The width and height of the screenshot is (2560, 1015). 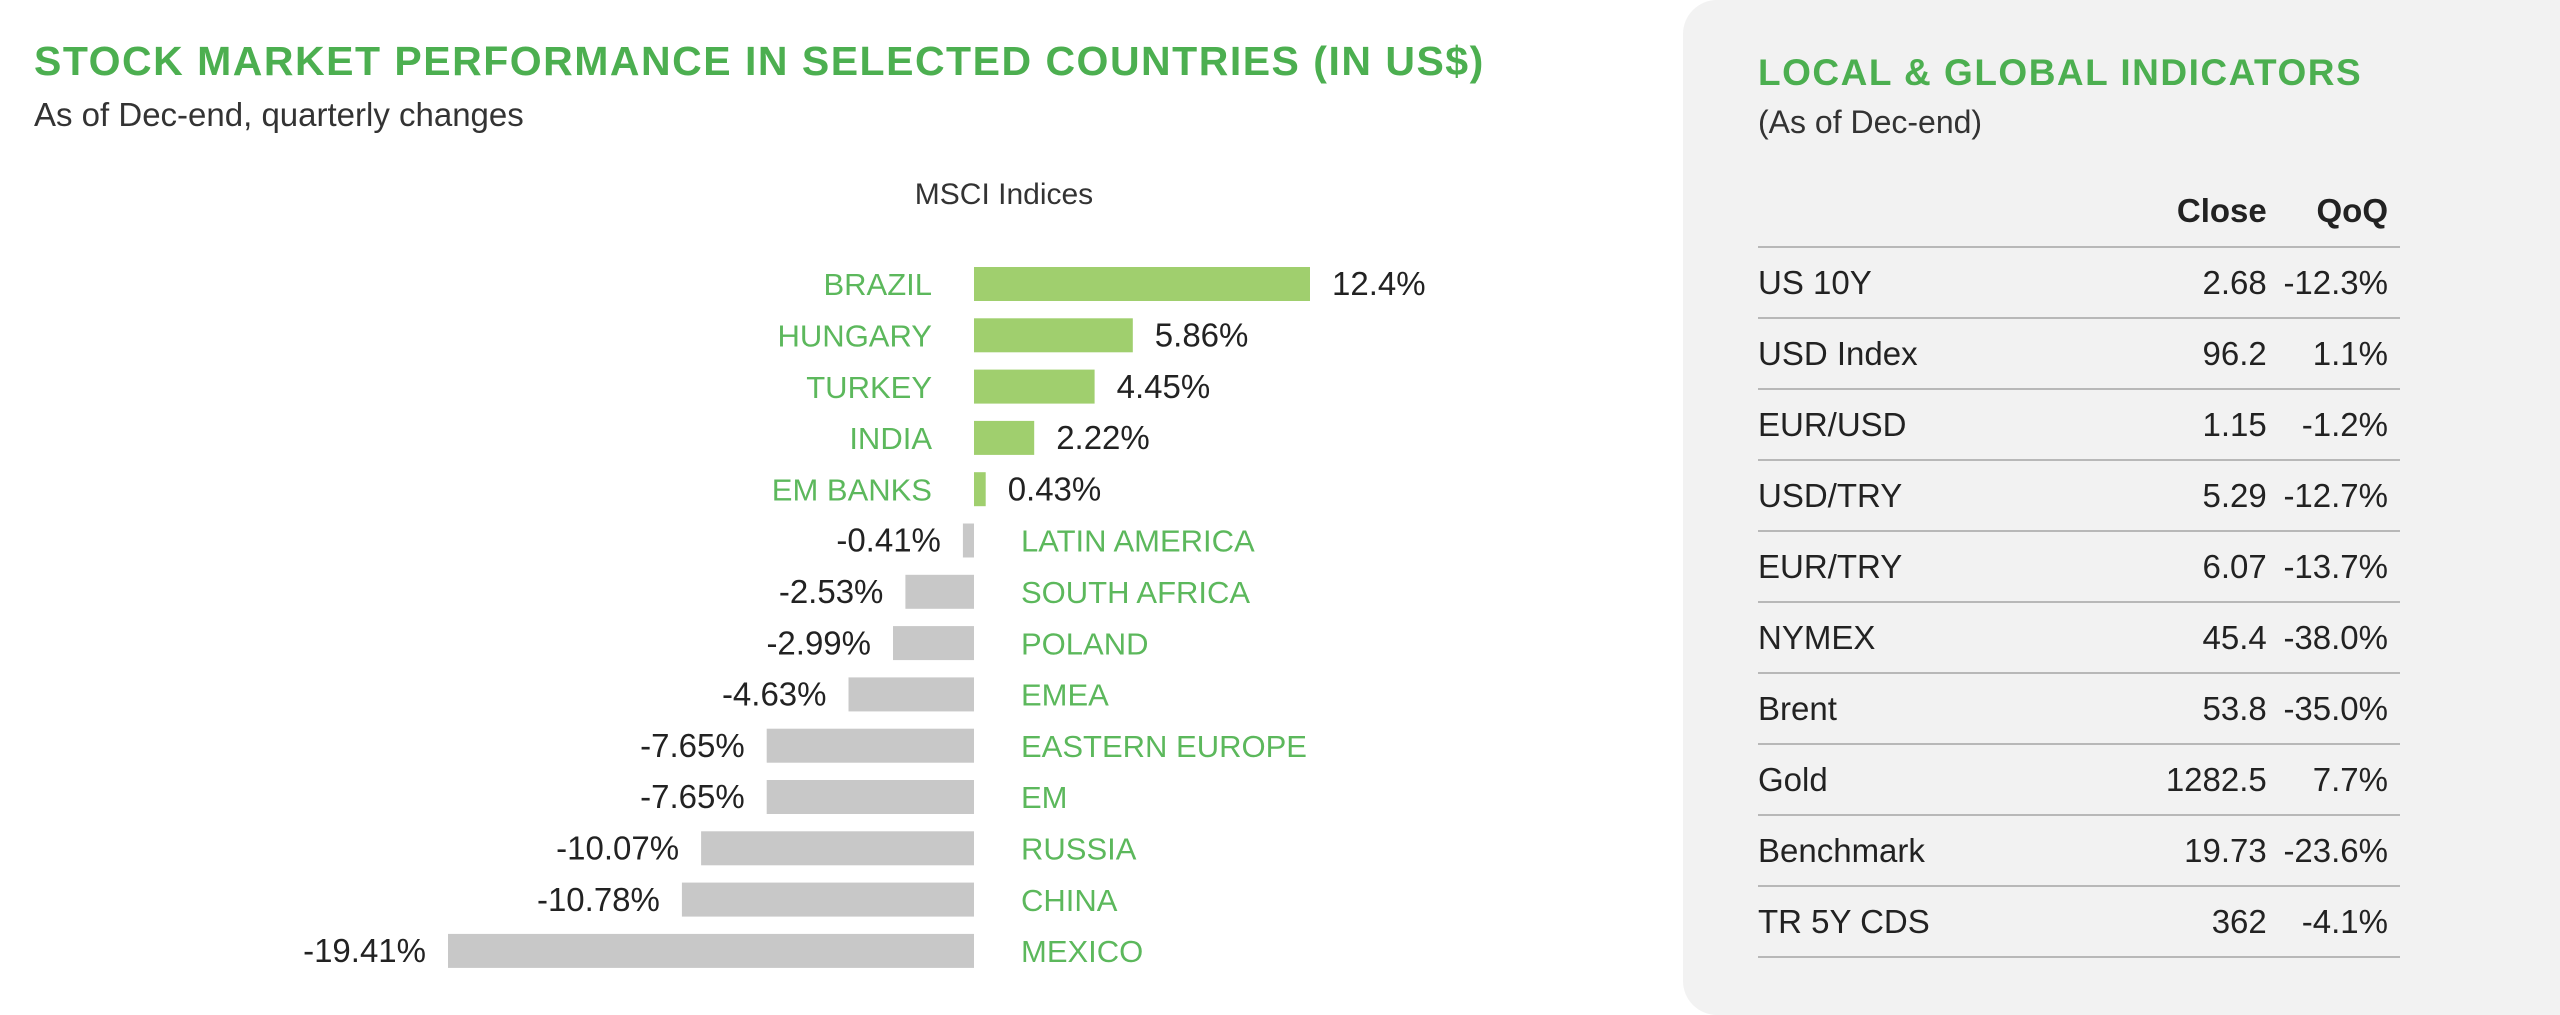 I want to click on category-label: EM, so click(x=1044, y=797).